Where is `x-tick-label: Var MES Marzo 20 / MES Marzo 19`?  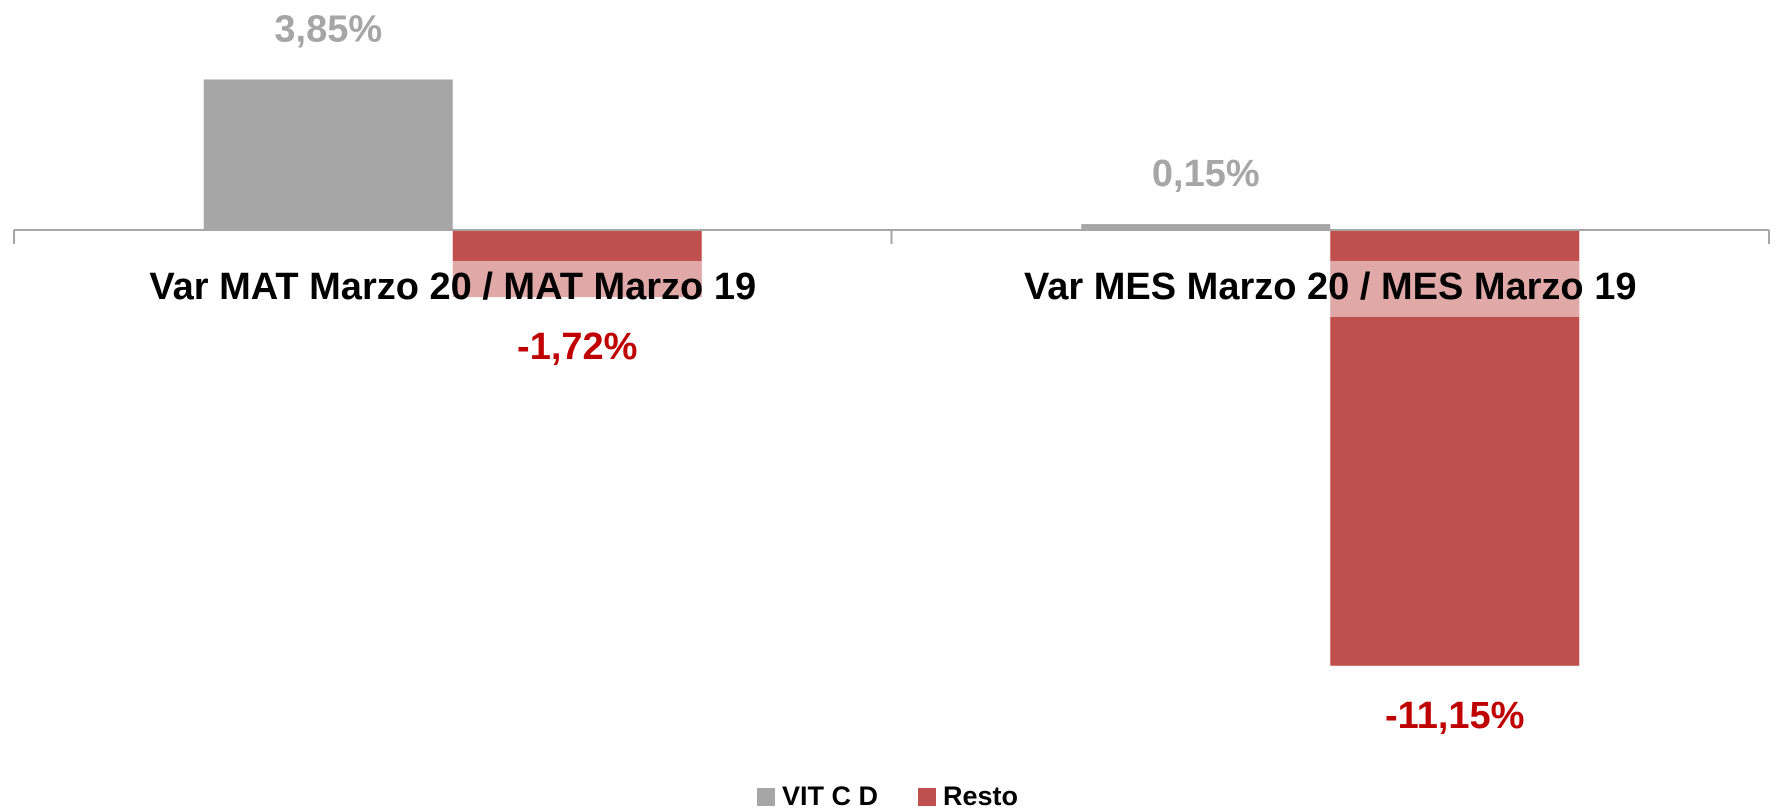 x-tick-label: Var MES Marzo 20 / MES Marzo 19 is located at coordinates (1330, 287).